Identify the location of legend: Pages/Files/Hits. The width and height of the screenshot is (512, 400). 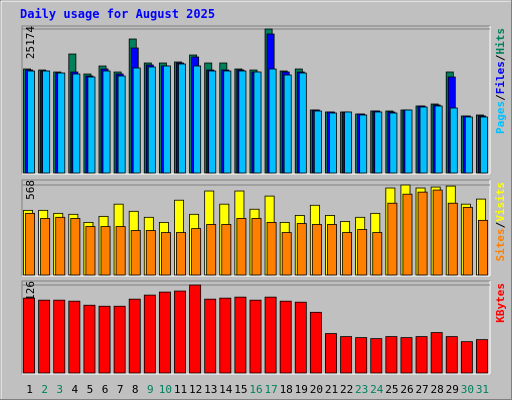
(500, 81).